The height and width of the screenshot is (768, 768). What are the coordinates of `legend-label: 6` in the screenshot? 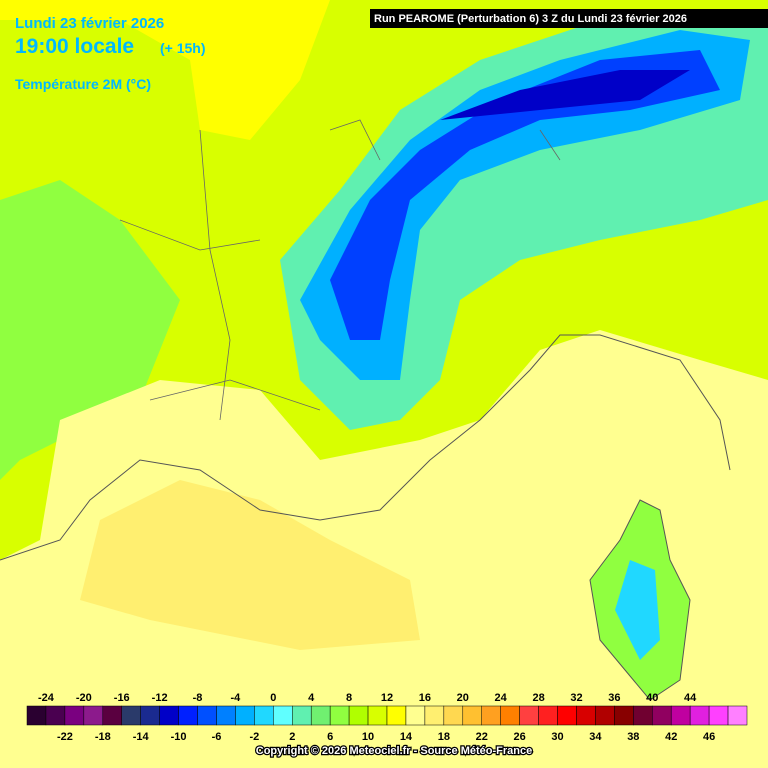 It's located at (330, 737).